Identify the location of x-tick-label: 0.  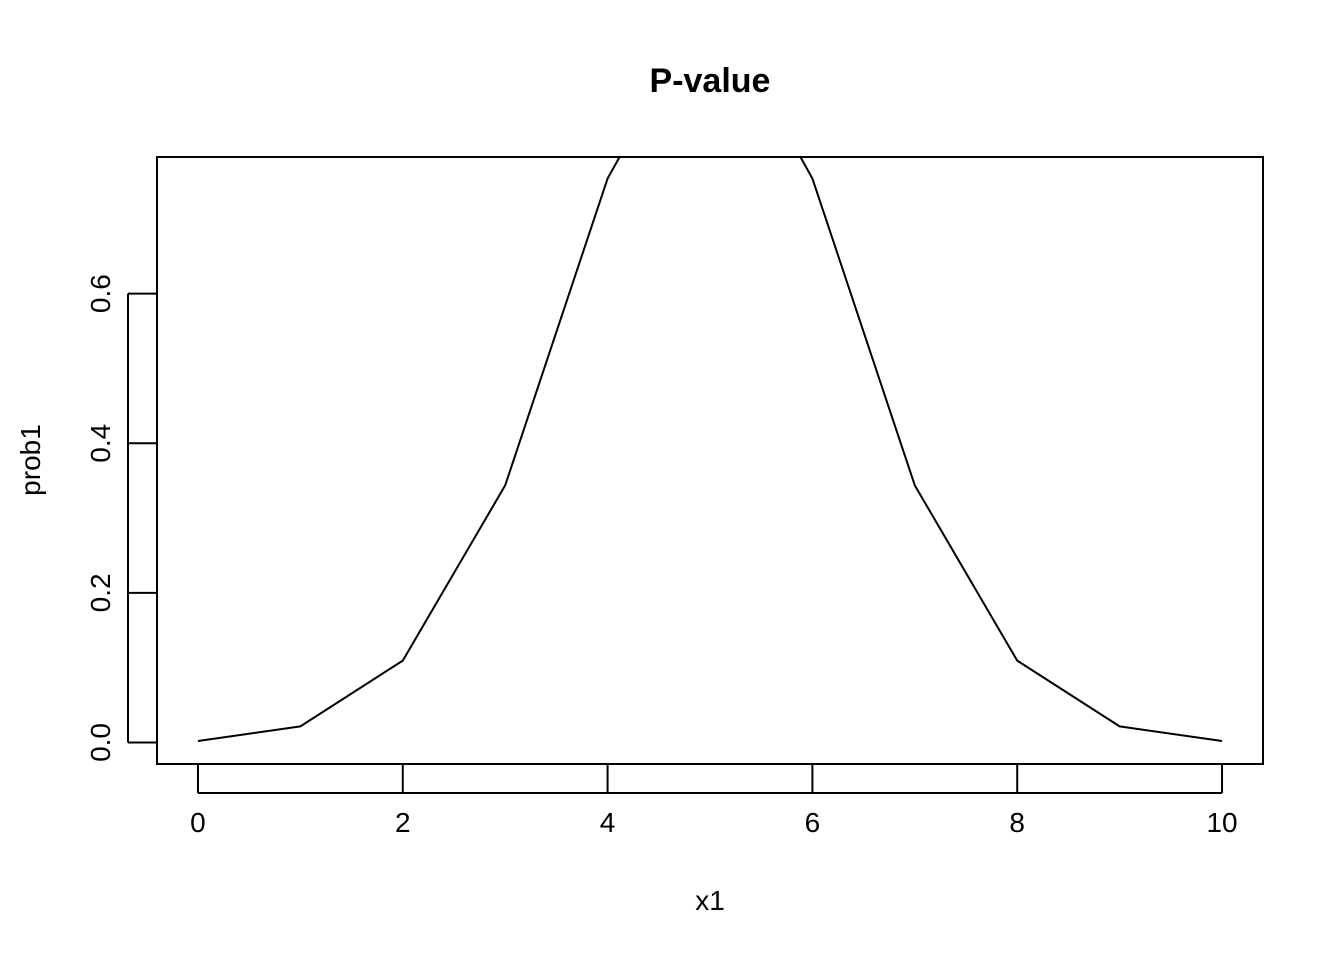
(198, 822).